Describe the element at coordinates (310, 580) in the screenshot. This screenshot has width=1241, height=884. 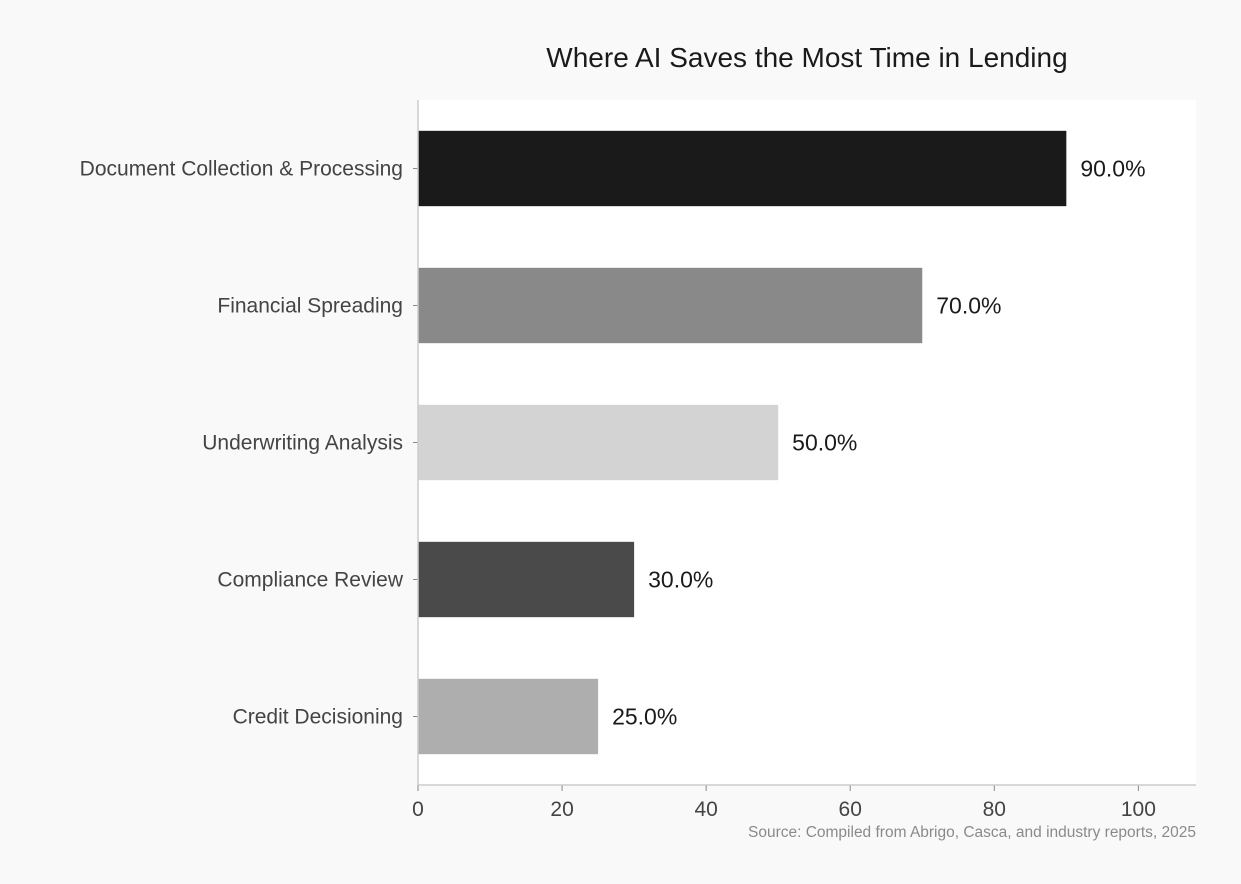
I see `category-label: Compliance Review` at that location.